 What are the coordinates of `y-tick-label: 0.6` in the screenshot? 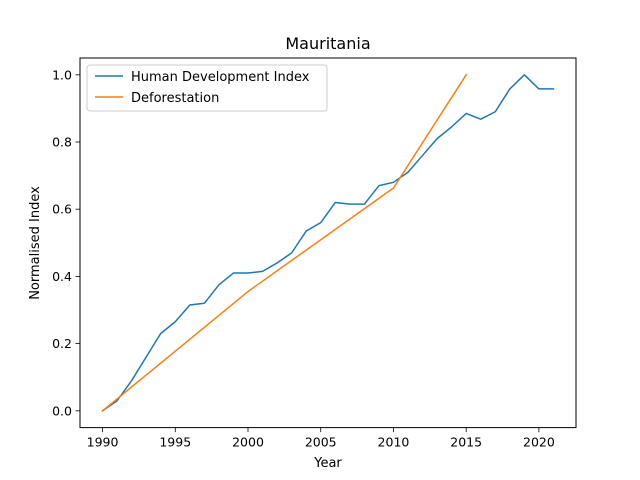 It's located at (62, 209).